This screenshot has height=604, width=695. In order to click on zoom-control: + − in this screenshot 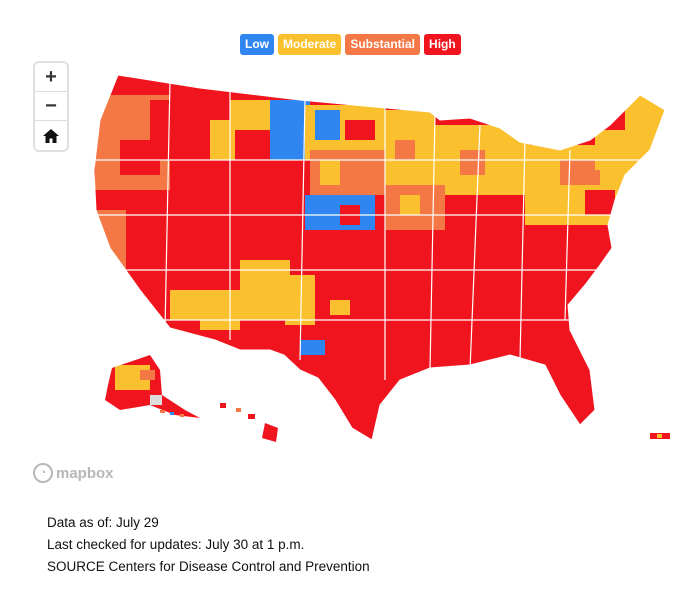, I will do `click(51, 106)`.